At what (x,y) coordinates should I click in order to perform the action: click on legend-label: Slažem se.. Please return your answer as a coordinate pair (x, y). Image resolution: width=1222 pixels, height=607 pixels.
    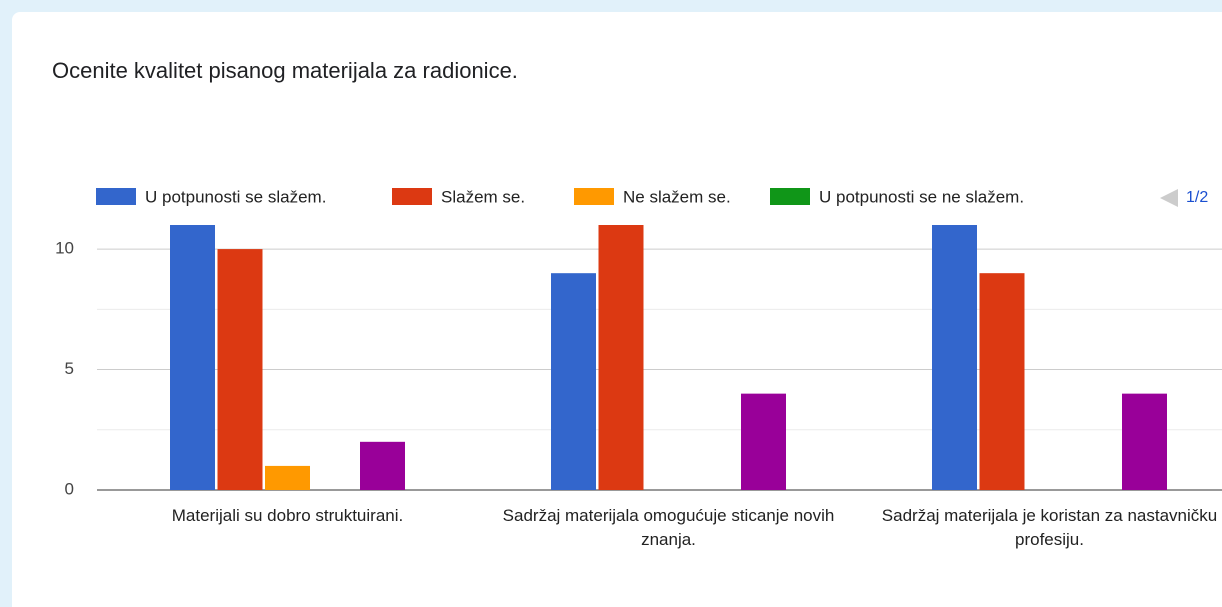
    Looking at the image, I should click on (483, 196).